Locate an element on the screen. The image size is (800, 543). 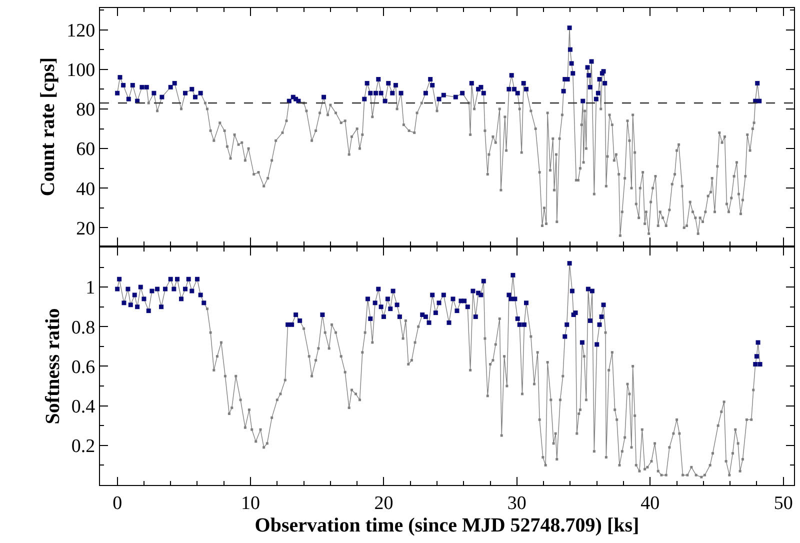
x-tick-label: 0 is located at coordinates (117, 503).